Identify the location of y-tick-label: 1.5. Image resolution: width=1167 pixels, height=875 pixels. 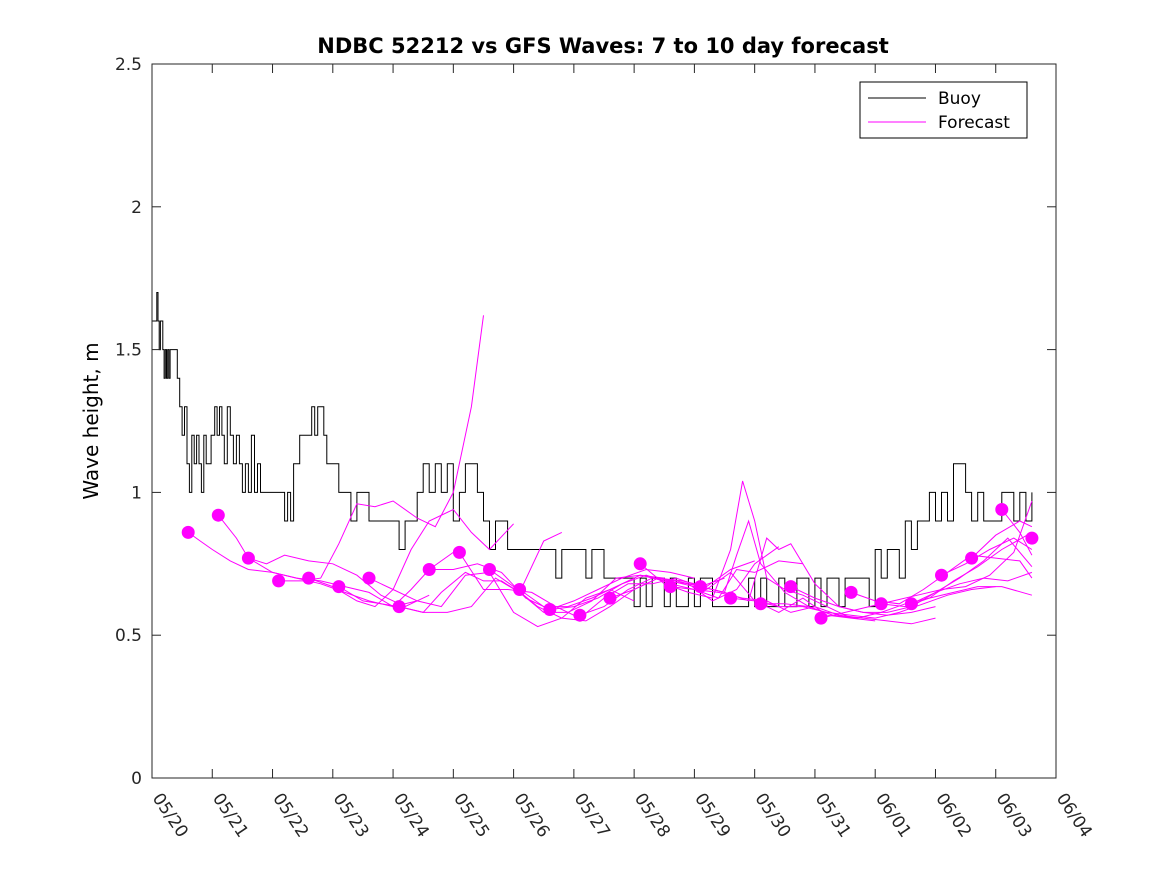
(128, 351).